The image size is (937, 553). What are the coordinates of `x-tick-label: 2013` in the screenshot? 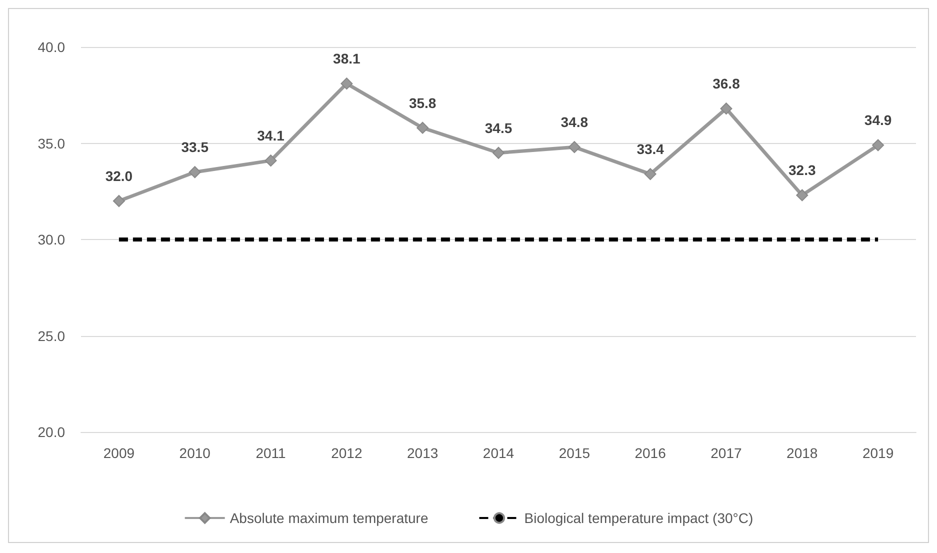 It's located at (422, 453).